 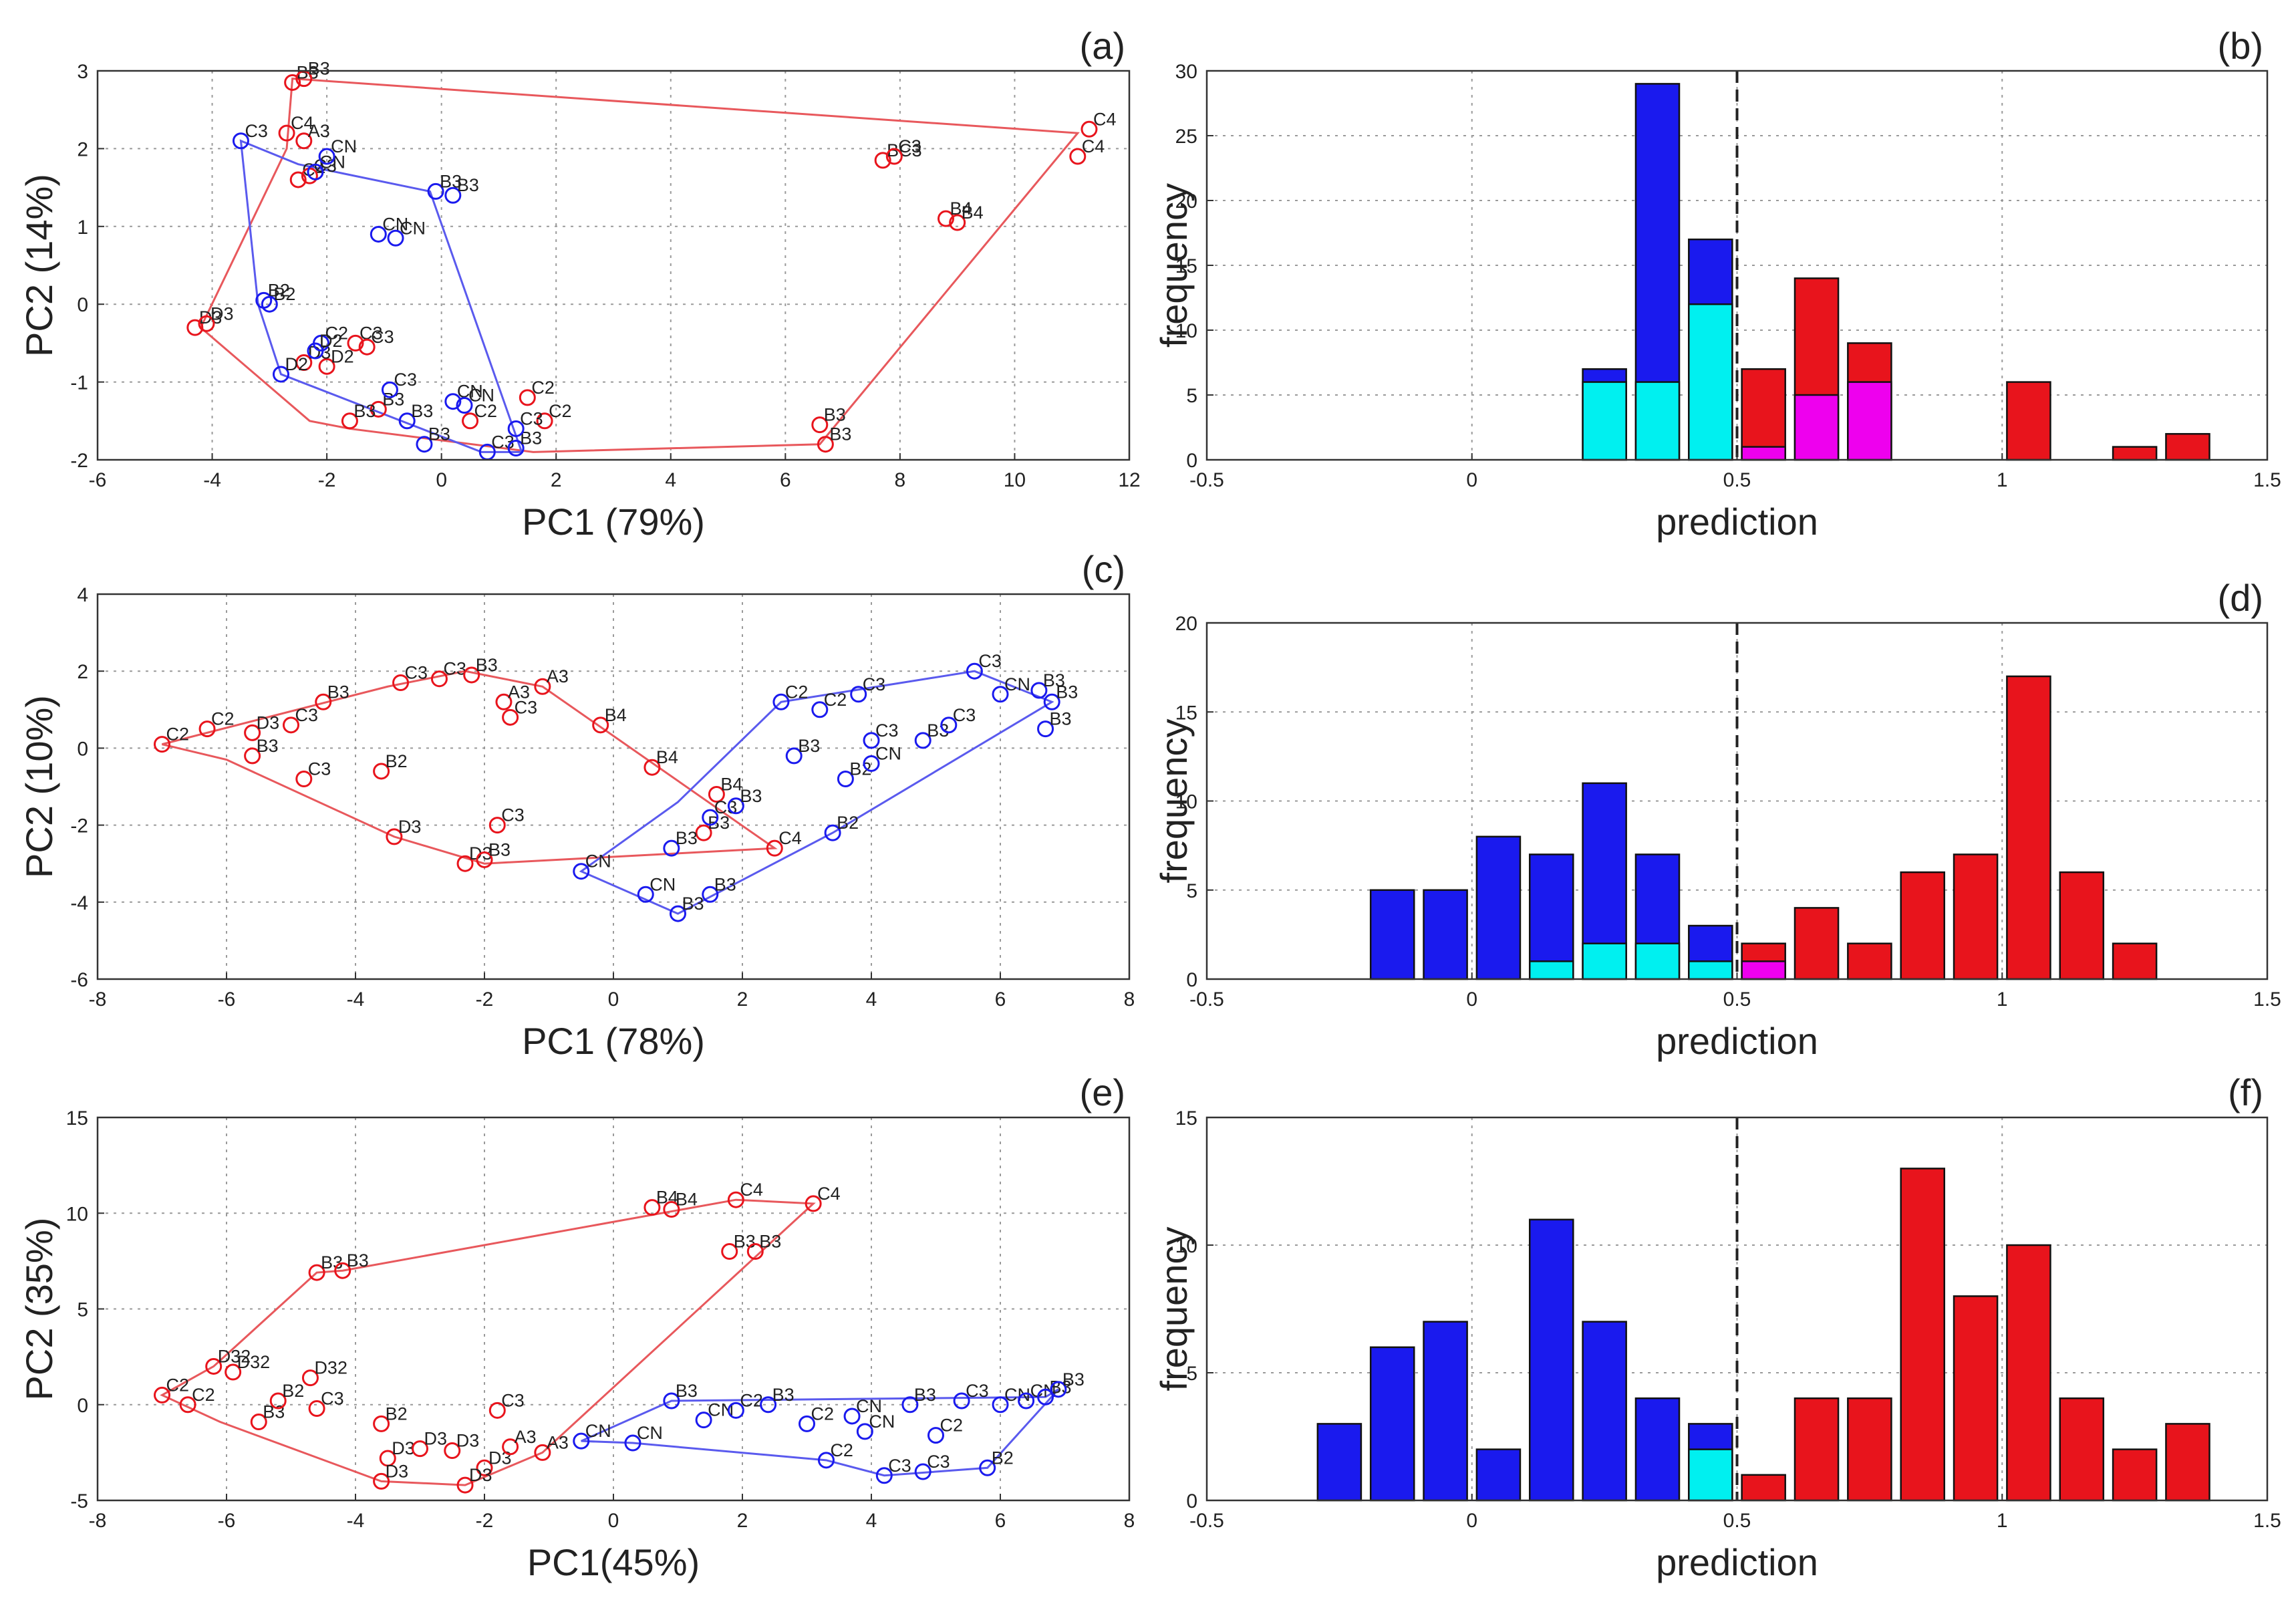 I want to click on red-point-label: A3, so click(x=558, y=676).